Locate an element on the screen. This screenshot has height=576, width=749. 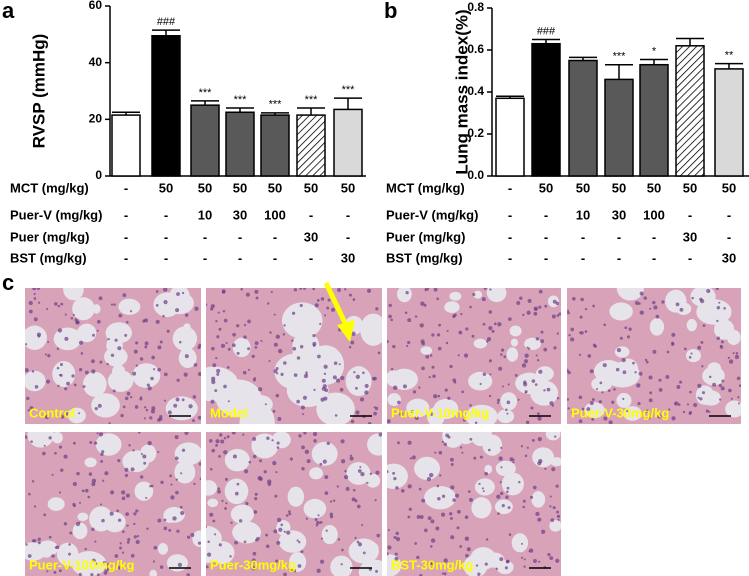
y-tick-label: 0.2 is located at coordinates (475, 133).